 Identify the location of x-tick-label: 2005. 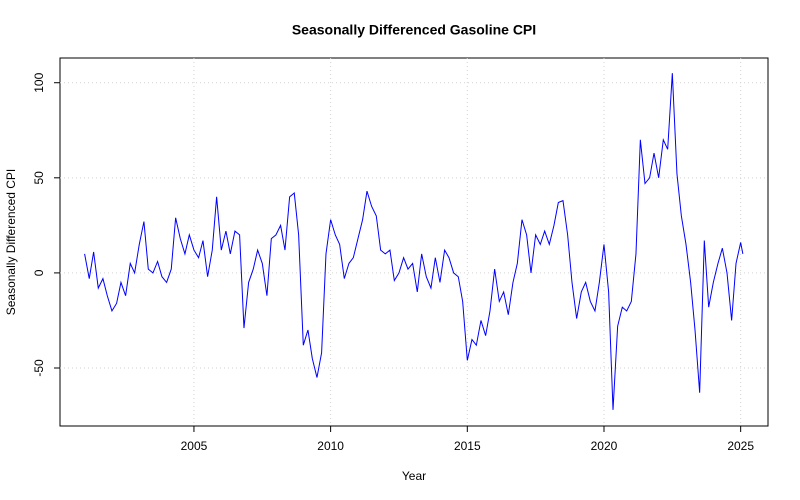
(194, 446).